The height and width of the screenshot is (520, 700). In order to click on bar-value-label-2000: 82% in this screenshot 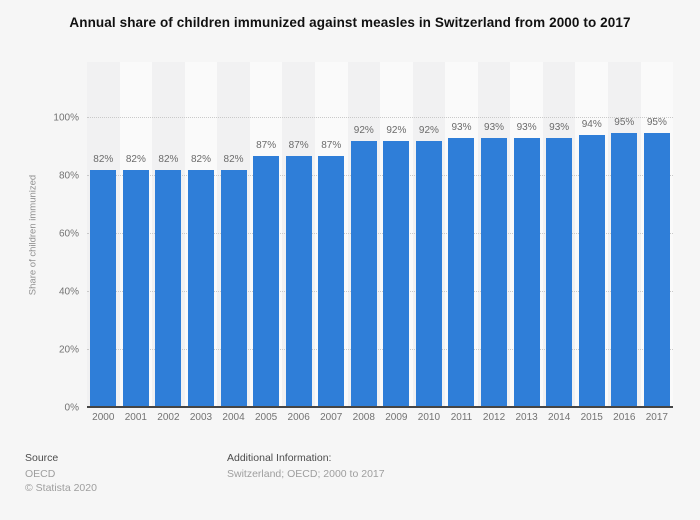, I will do `click(103, 160)`.